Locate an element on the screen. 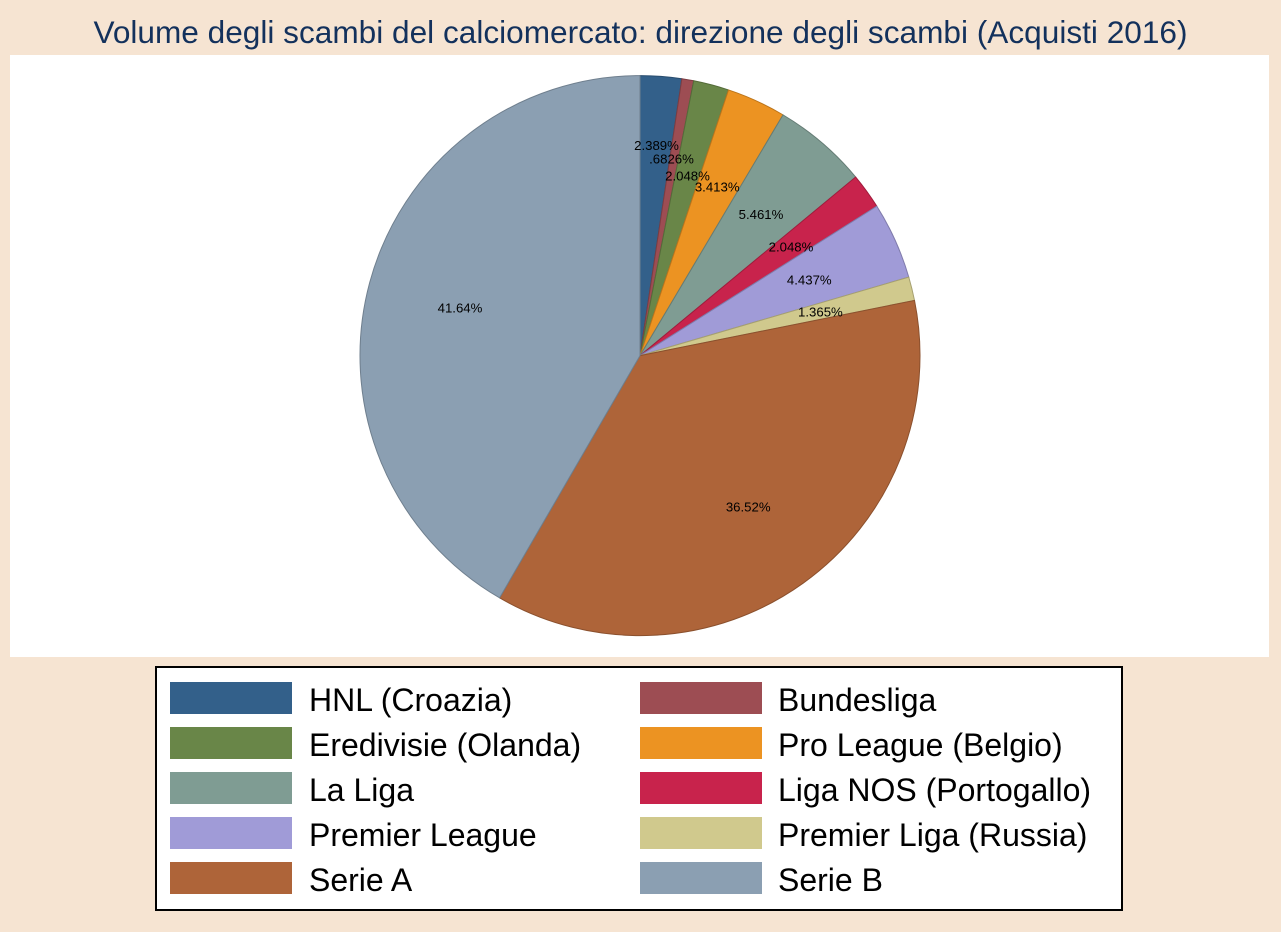  svg-text: 1.365% is located at coordinates (820, 312).